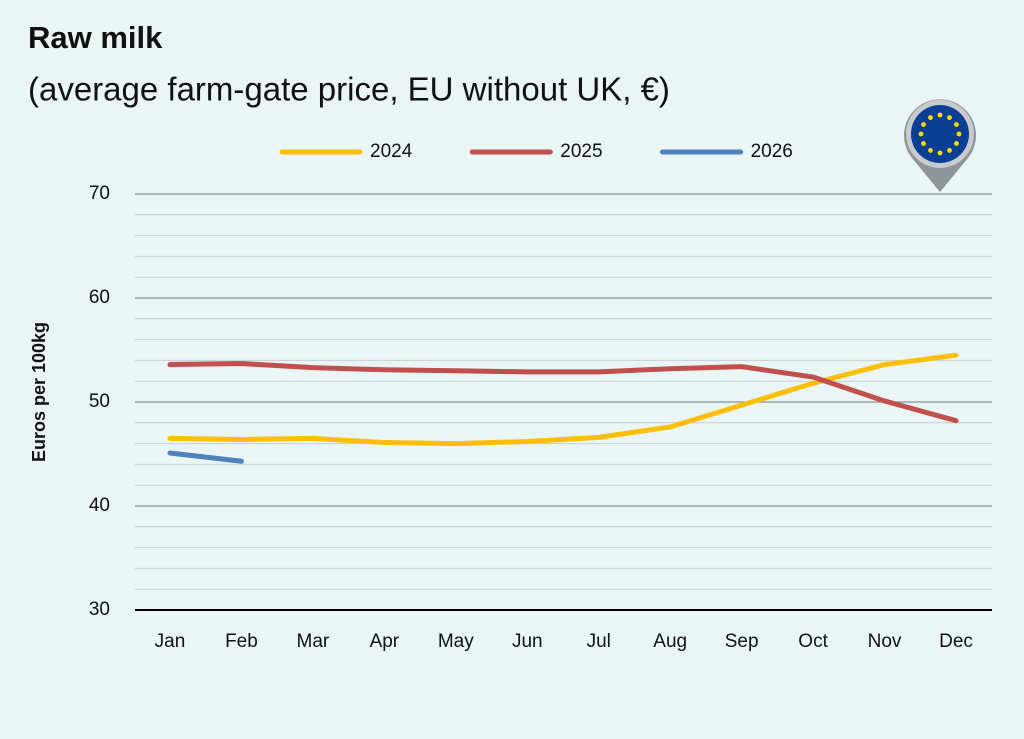 The width and height of the screenshot is (1024, 739). What do you see at coordinates (456, 641) in the screenshot?
I see `x-tick-label: May` at bounding box center [456, 641].